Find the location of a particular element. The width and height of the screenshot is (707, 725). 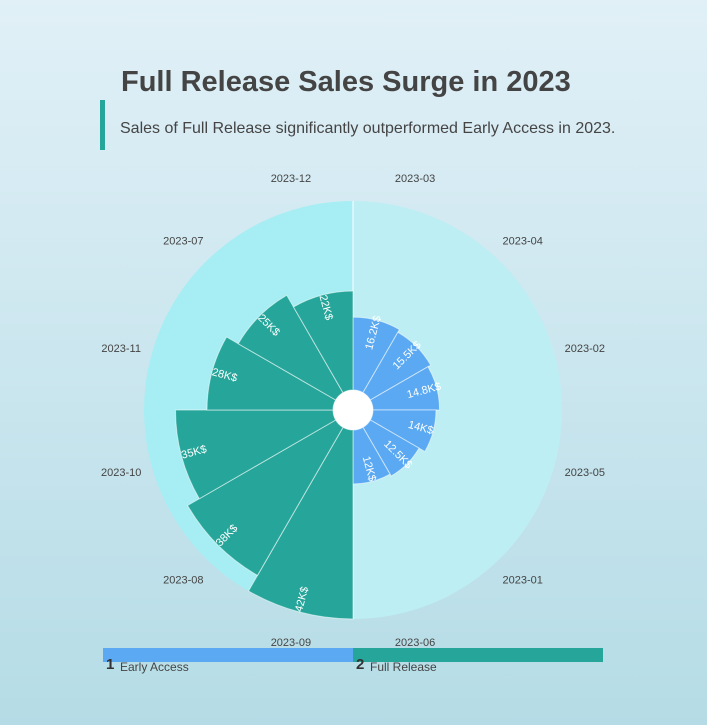

center-hole is located at coordinates (353, 410).